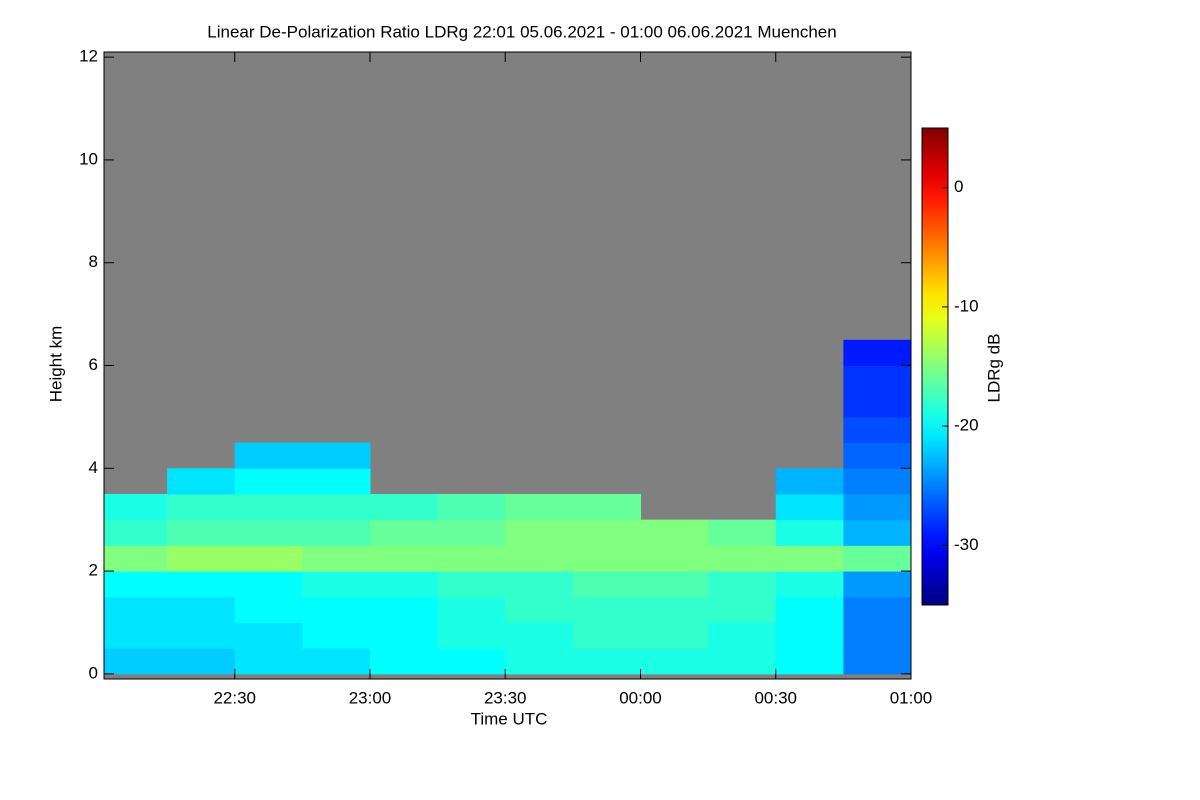 Image resolution: width=1200 pixels, height=800 pixels. What do you see at coordinates (93, 672) in the screenshot?
I see `y-tick-label: 0` at bounding box center [93, 672].